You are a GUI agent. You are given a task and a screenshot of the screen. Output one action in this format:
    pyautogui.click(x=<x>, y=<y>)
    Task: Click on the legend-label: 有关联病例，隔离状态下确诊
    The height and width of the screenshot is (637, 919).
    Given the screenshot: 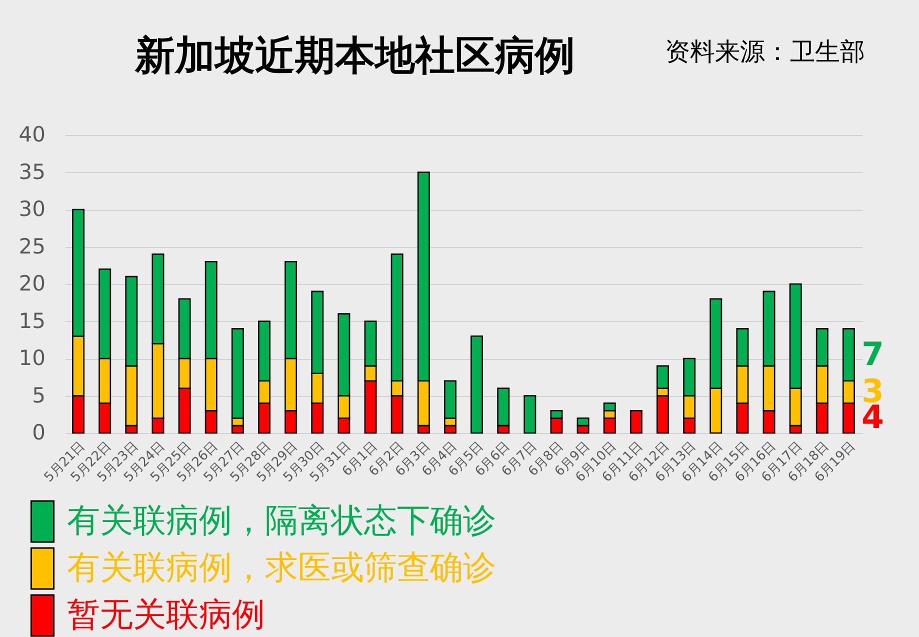 What is the action you would take?
    pyautogui.click(x=281, y=520)
    